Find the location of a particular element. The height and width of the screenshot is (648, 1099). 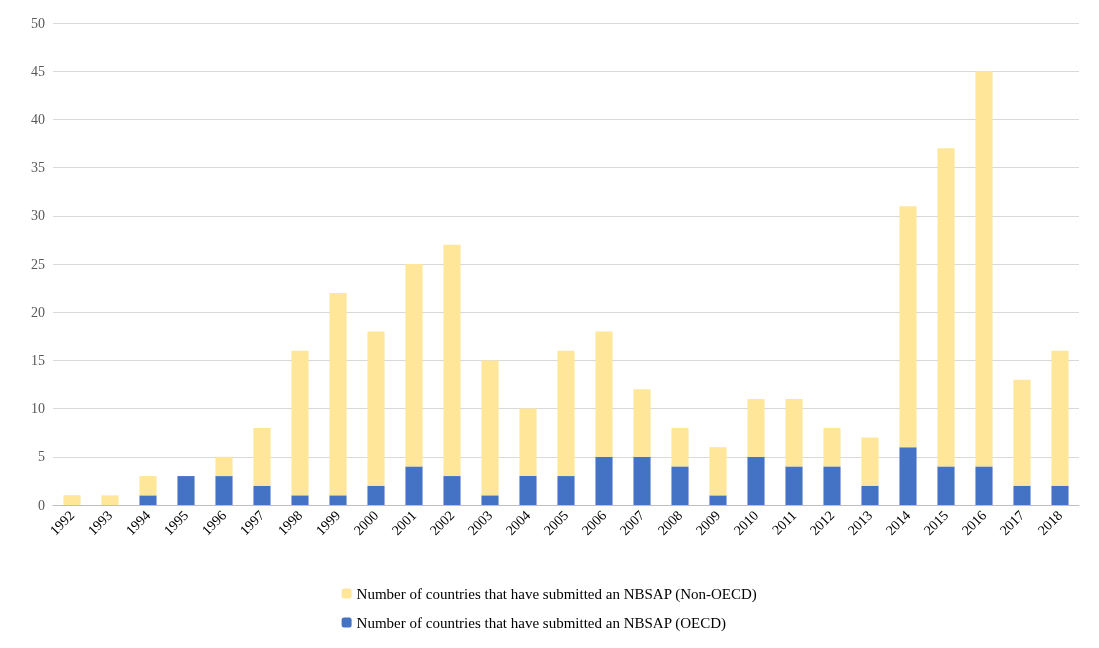

legend-label: Number of countries that have submitted an NBSAP (Non-OECD) is located at coordinates (556, 594).